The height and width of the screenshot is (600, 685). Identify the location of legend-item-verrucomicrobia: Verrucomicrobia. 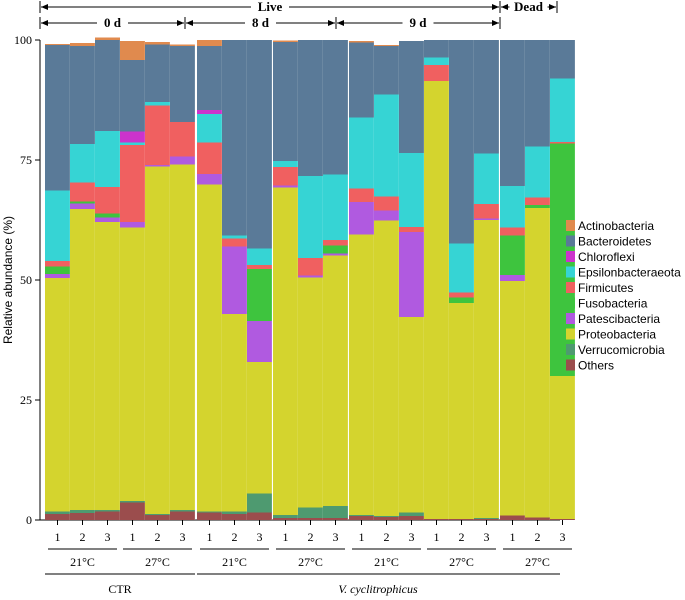
(615, 350).